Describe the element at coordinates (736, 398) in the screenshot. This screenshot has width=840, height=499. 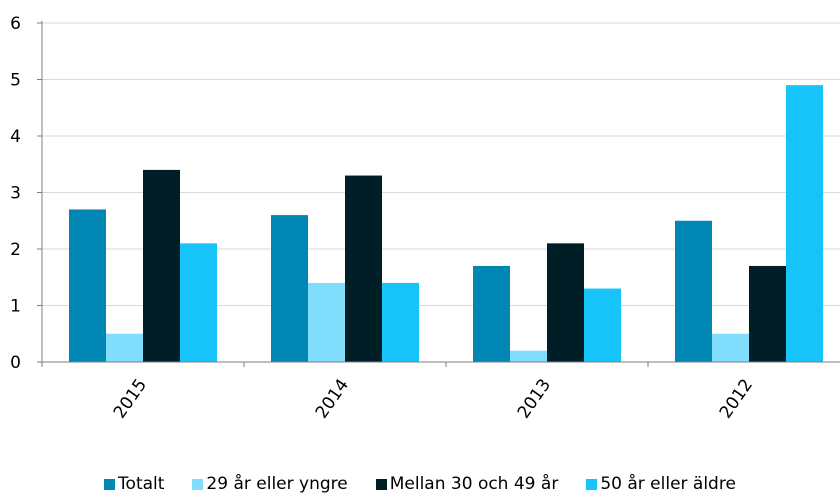
I see `x-tick-label: 2012` at that location.